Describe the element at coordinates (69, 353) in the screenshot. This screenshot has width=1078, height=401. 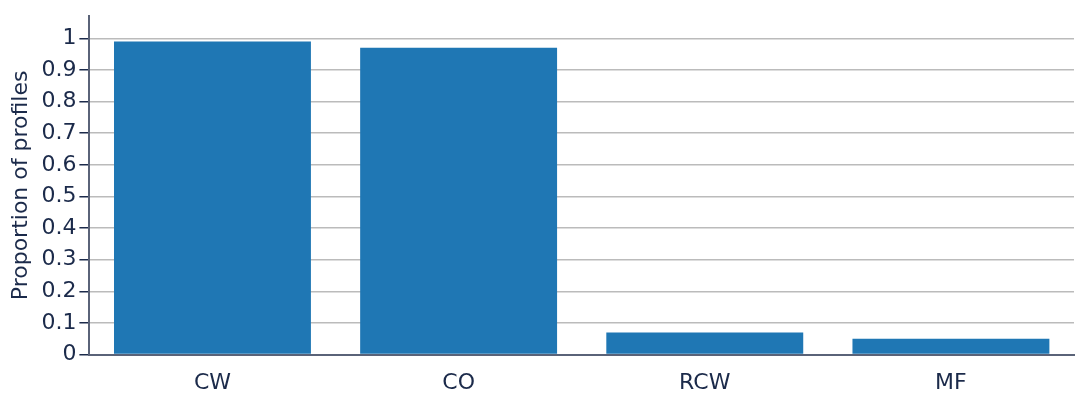
I see `y-tick-label: 0` at that location.